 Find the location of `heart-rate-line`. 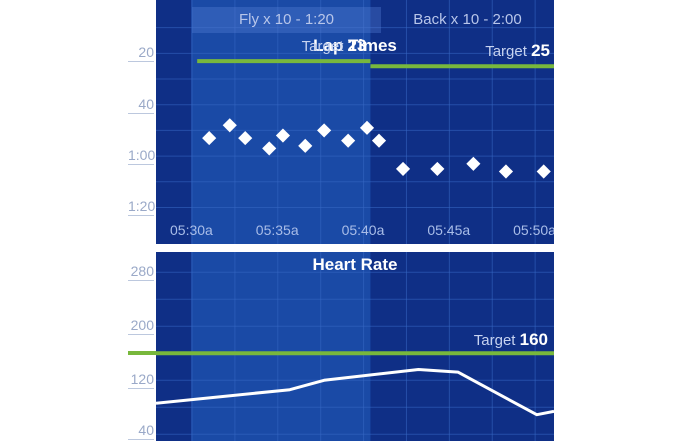

heart-rate-line is located at coordinates (355, 392).